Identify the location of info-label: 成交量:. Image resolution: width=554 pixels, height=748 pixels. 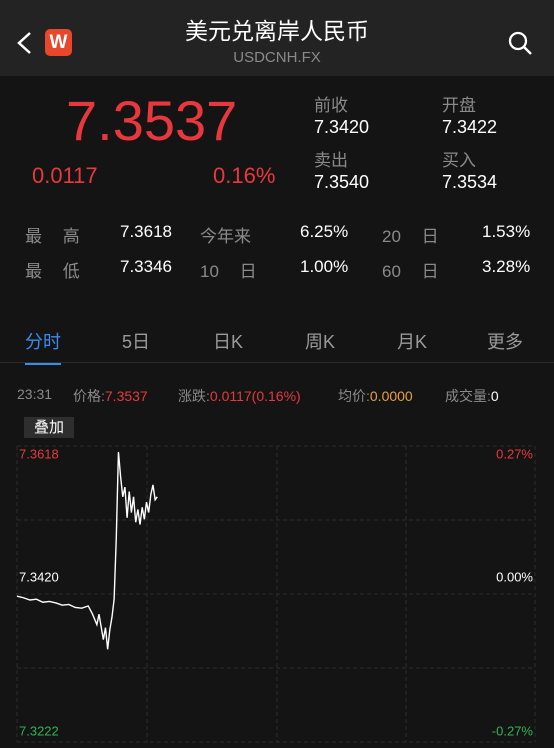
(468, 396).